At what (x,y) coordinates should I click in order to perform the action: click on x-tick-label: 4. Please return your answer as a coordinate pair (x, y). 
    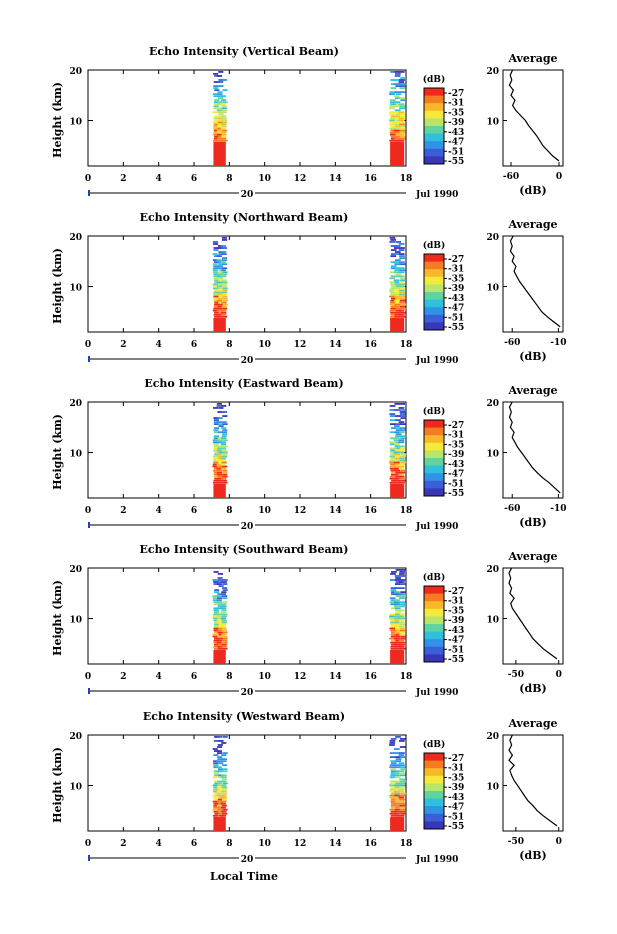
    Looking at the image, I should click on (159, 345).